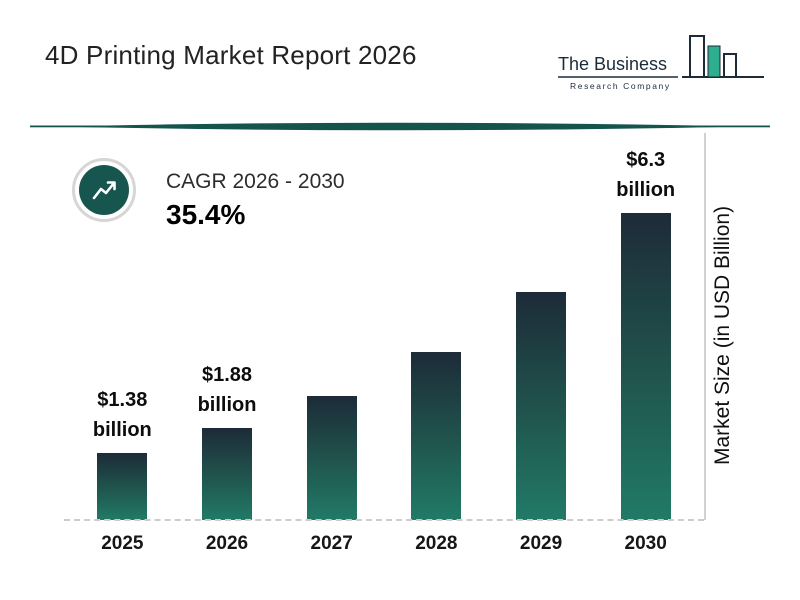 The width and height of the screenshot is (800, 600). I want to click on bar-value-label: $1.88 billion, so click(227, 390).